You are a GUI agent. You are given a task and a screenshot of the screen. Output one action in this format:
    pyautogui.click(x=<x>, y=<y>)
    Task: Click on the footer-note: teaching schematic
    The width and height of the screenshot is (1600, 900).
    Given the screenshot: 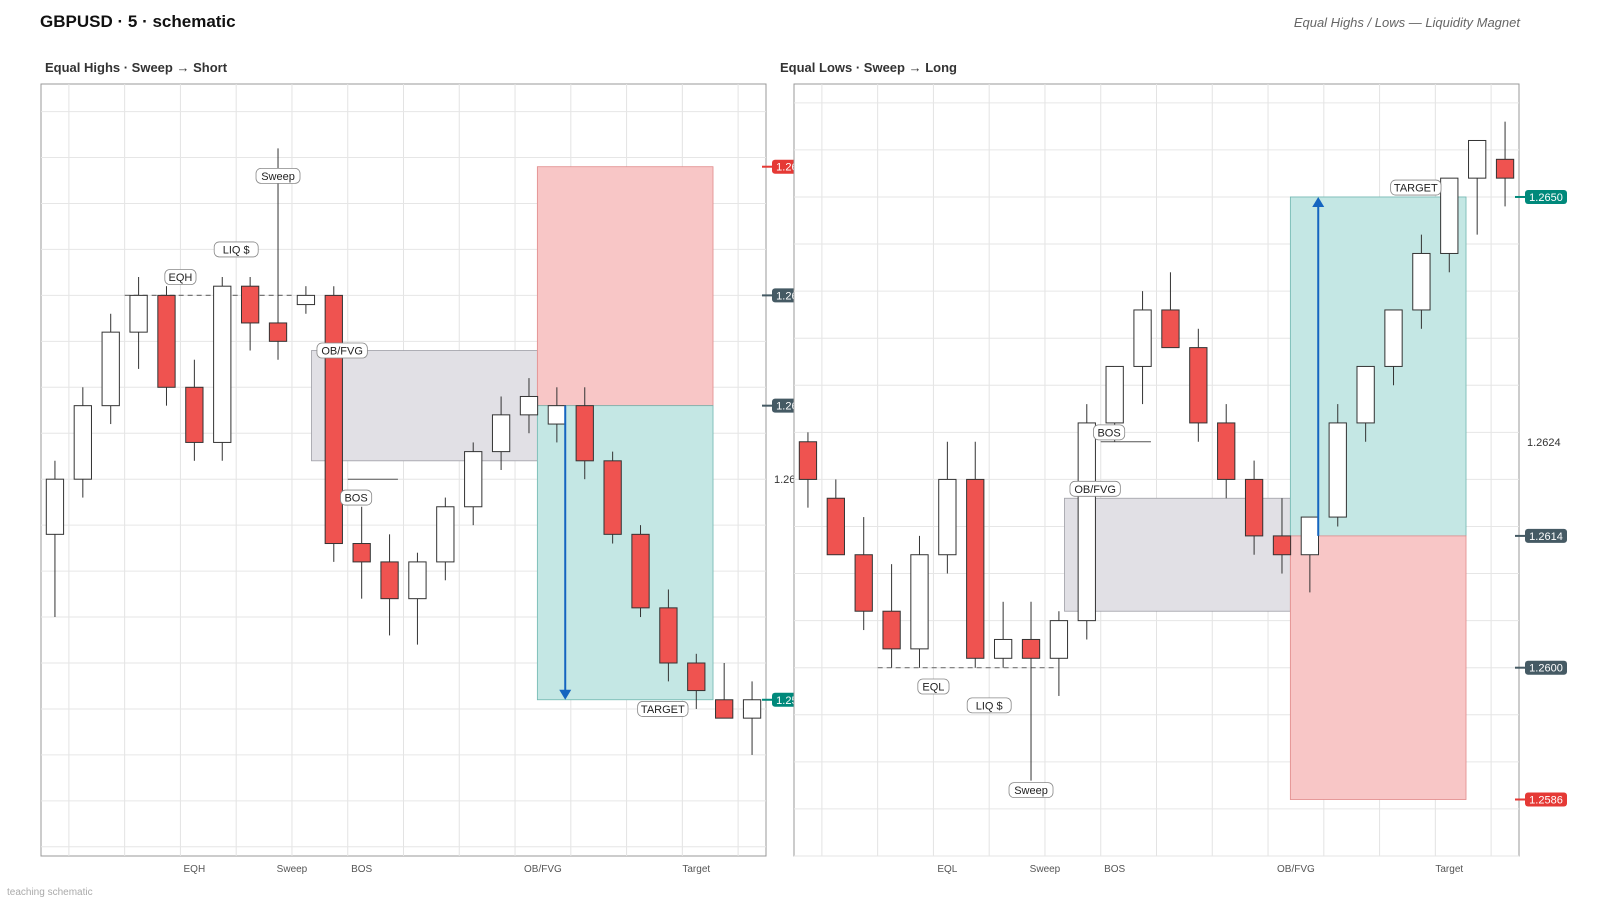 What is the action you would take?
    pyautogui.click(x=50, y=892)
    